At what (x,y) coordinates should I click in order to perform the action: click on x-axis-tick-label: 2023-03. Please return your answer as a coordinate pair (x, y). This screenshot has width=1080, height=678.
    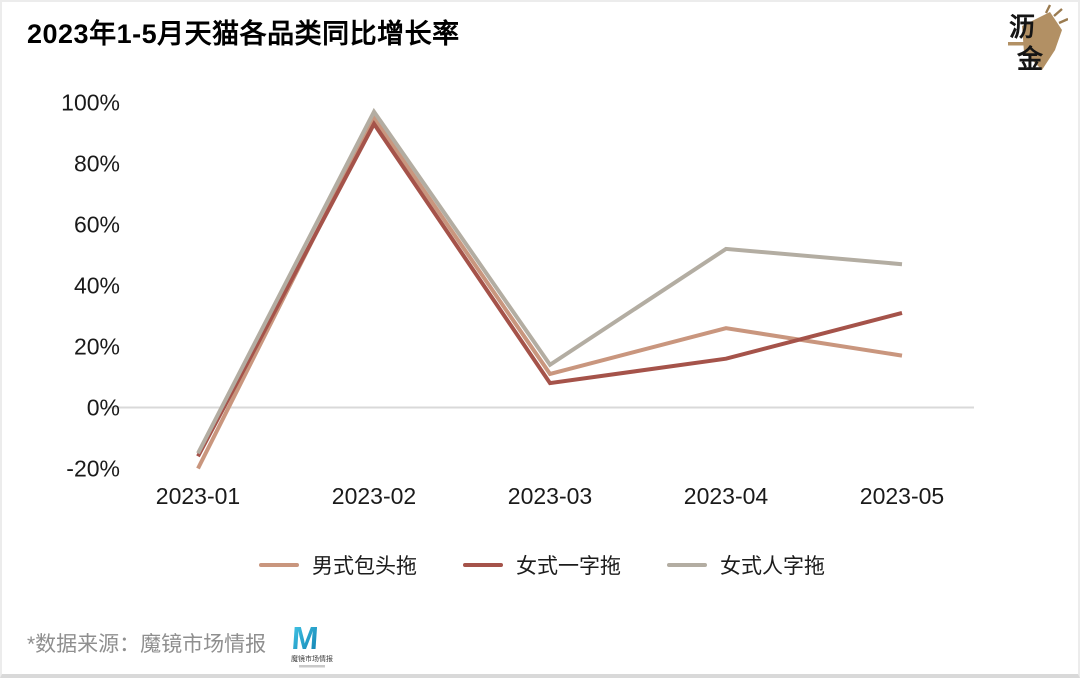
    Looking at the image, I should click on (550, 496).